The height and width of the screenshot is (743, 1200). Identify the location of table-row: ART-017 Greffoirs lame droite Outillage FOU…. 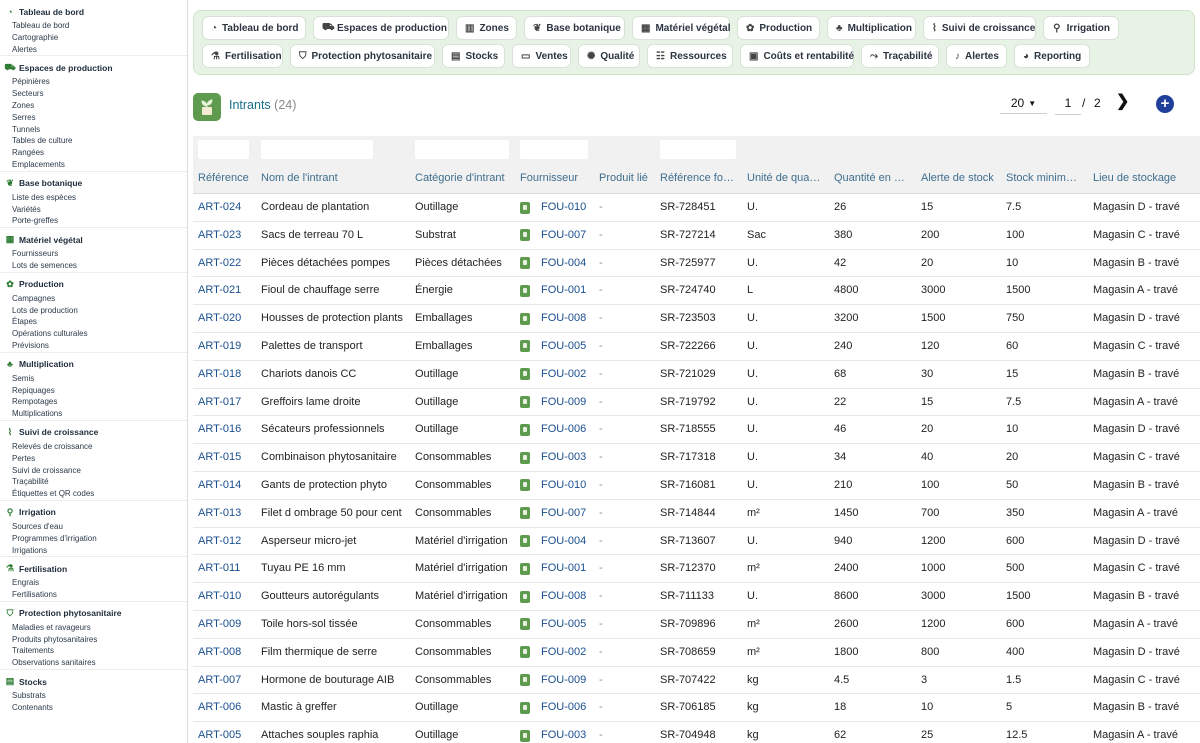
(696, 403).